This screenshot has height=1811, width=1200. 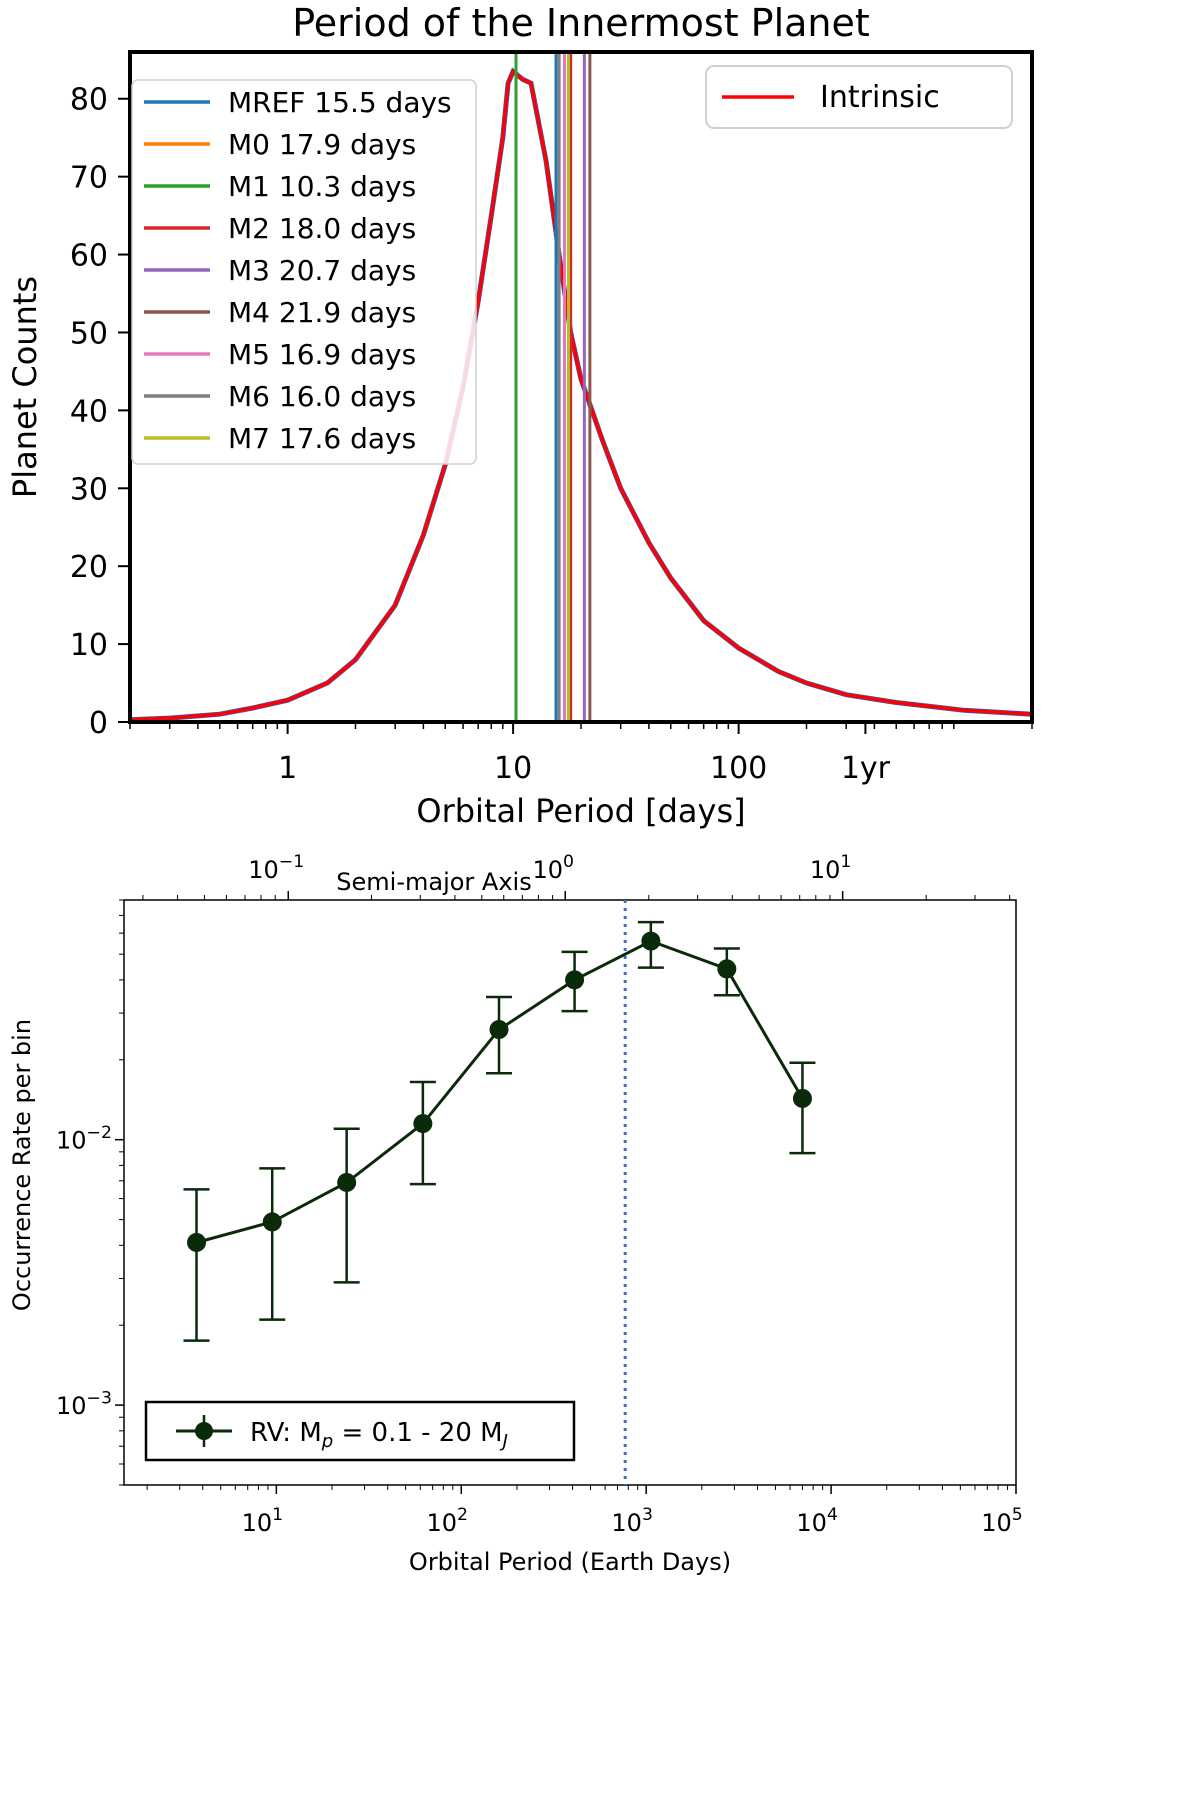 What do you see at coordinates (632, 1521) in the screenshot?
I see `chart2-x-tick-label: 10³` at bounding box center [632, 1521].